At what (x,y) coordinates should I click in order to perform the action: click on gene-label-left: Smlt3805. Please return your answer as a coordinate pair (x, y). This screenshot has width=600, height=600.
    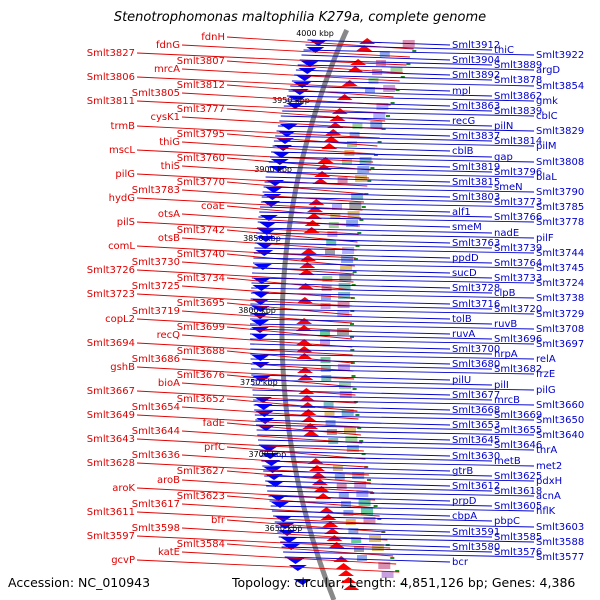
    Looking at the image, I should click on (156, 93).